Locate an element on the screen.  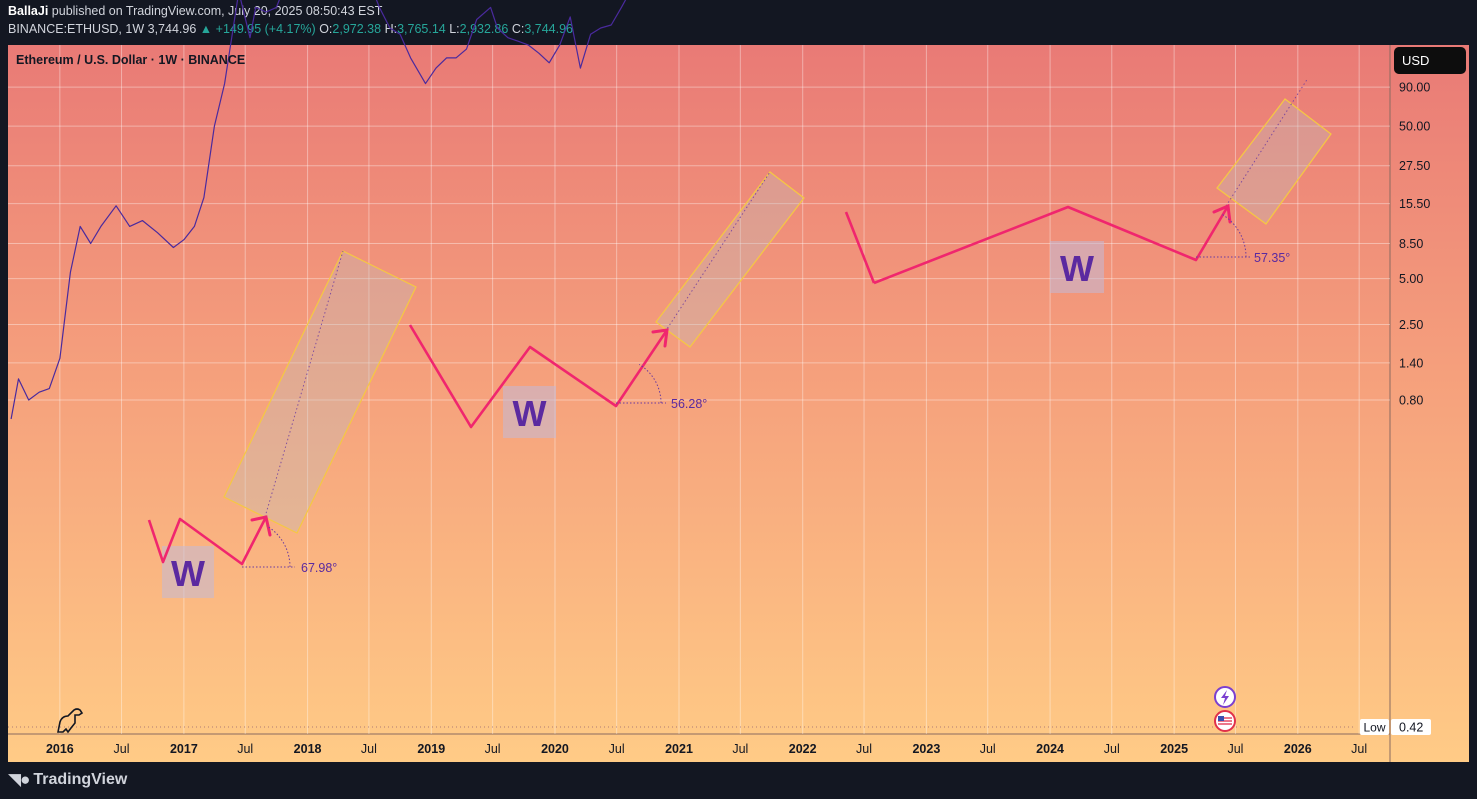
time-tick-label: 2017 is located at coordinates (184, 749).